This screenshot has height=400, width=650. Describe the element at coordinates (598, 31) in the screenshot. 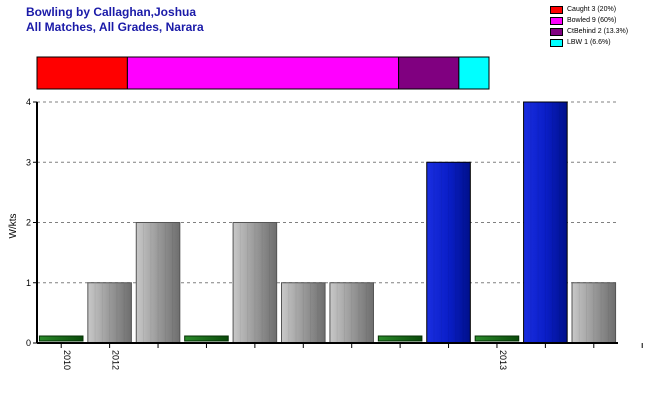

I see `legend-label: CtBehind 2 (13.3%)` at that location.